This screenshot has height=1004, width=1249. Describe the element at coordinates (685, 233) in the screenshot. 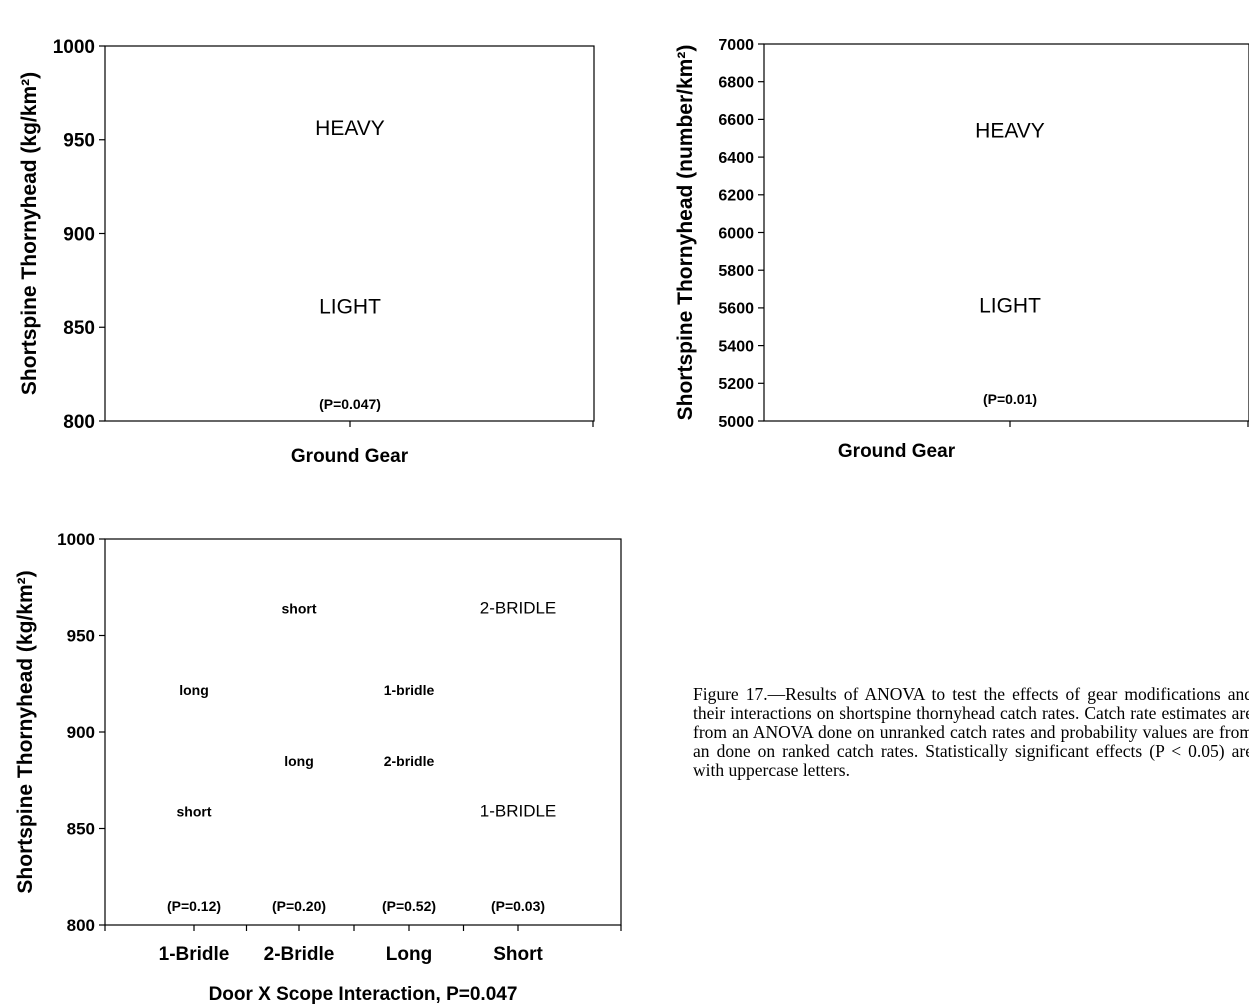

I see `y-axis-label: Shortspine Thornyhead (number/km²)` at that location.